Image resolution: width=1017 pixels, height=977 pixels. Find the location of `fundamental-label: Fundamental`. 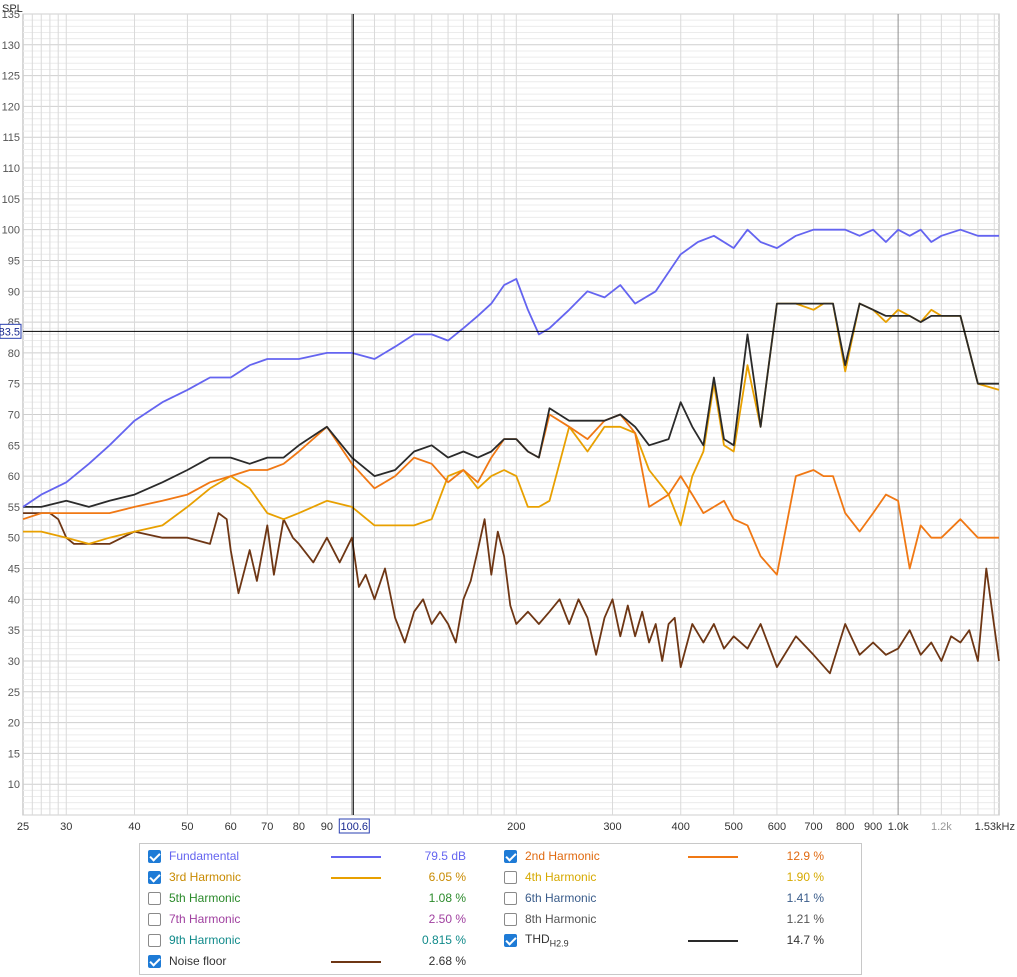

fundamental-label: Fundamental is located at coordinates (204, 856).